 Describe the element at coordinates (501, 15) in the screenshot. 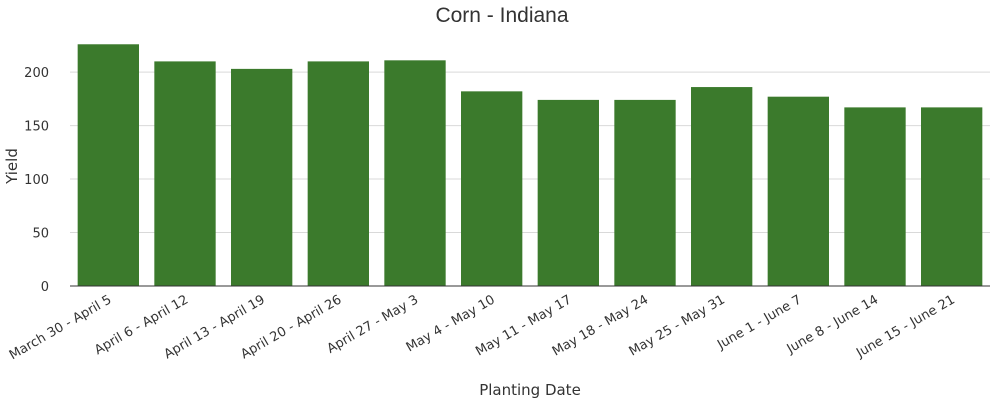

I see `chart-title: Corn - Indiana` at that location.